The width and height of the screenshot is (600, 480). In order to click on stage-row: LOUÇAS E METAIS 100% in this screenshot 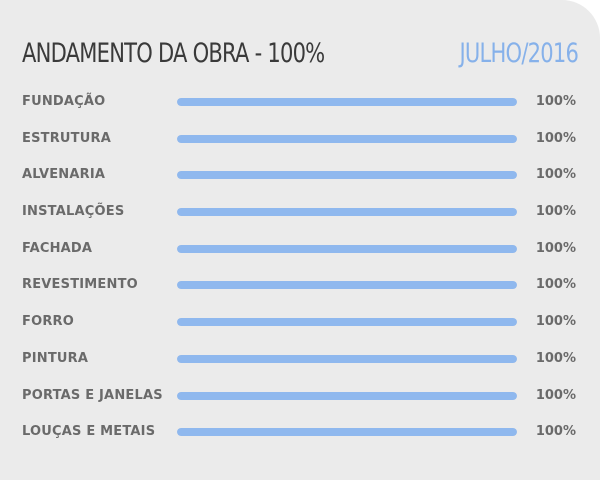, I will do `click(300, 432)`.